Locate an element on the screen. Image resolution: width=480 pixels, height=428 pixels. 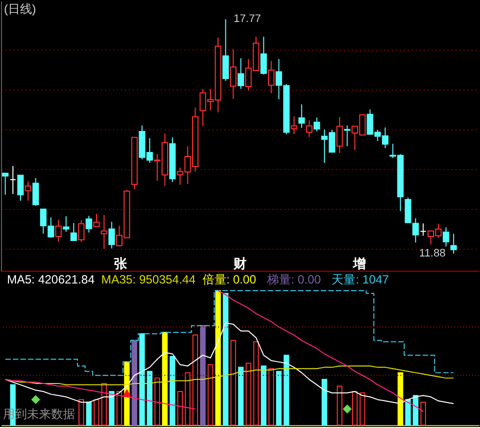
series-label: 倍量: 0.00 is located at coordinates (229, 279).